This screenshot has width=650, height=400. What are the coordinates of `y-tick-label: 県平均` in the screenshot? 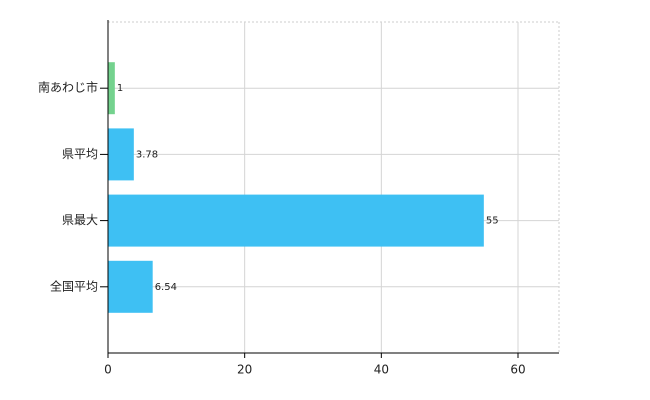 It's located at (80, 154).